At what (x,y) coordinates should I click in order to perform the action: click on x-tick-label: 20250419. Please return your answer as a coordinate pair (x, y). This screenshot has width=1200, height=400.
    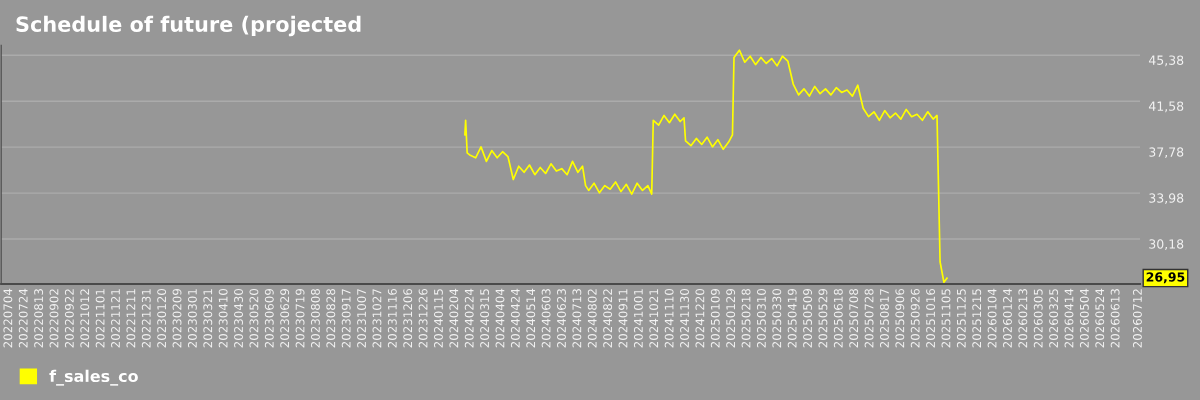
    Looking at the image, I should click on (792, 318).